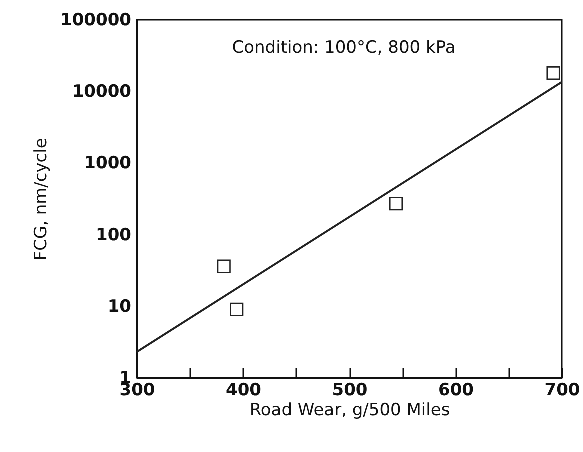 Image resolution: width=583 pixels, height=452 pixels. I want to click on y-tick-label: 100000, so click(96, 20).